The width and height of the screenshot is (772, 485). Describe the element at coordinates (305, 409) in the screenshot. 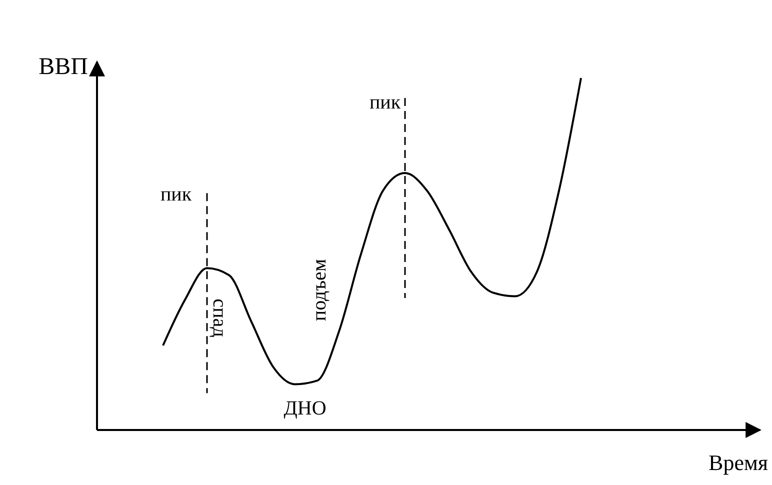

I see `annotation: ДНО` at that location.